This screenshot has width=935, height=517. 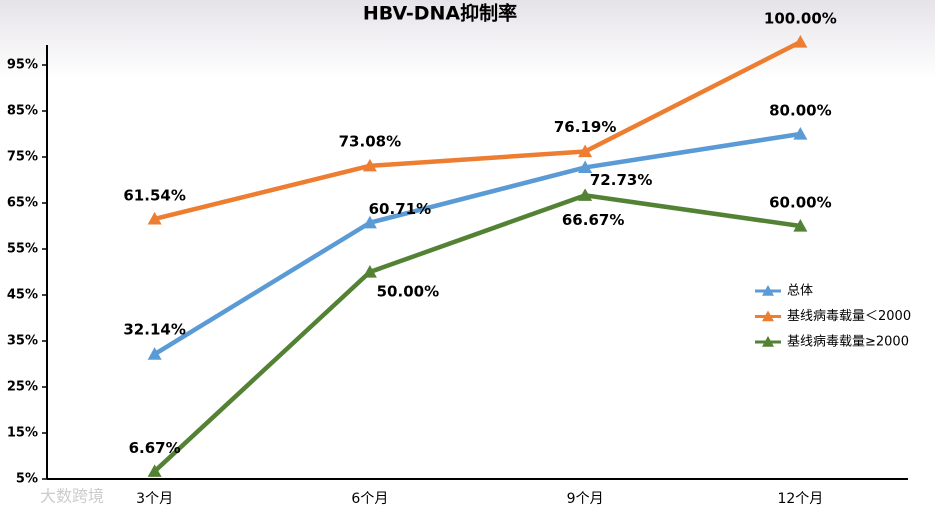 I want to click on value-label: 80.00%, so click(x=800, y=111).